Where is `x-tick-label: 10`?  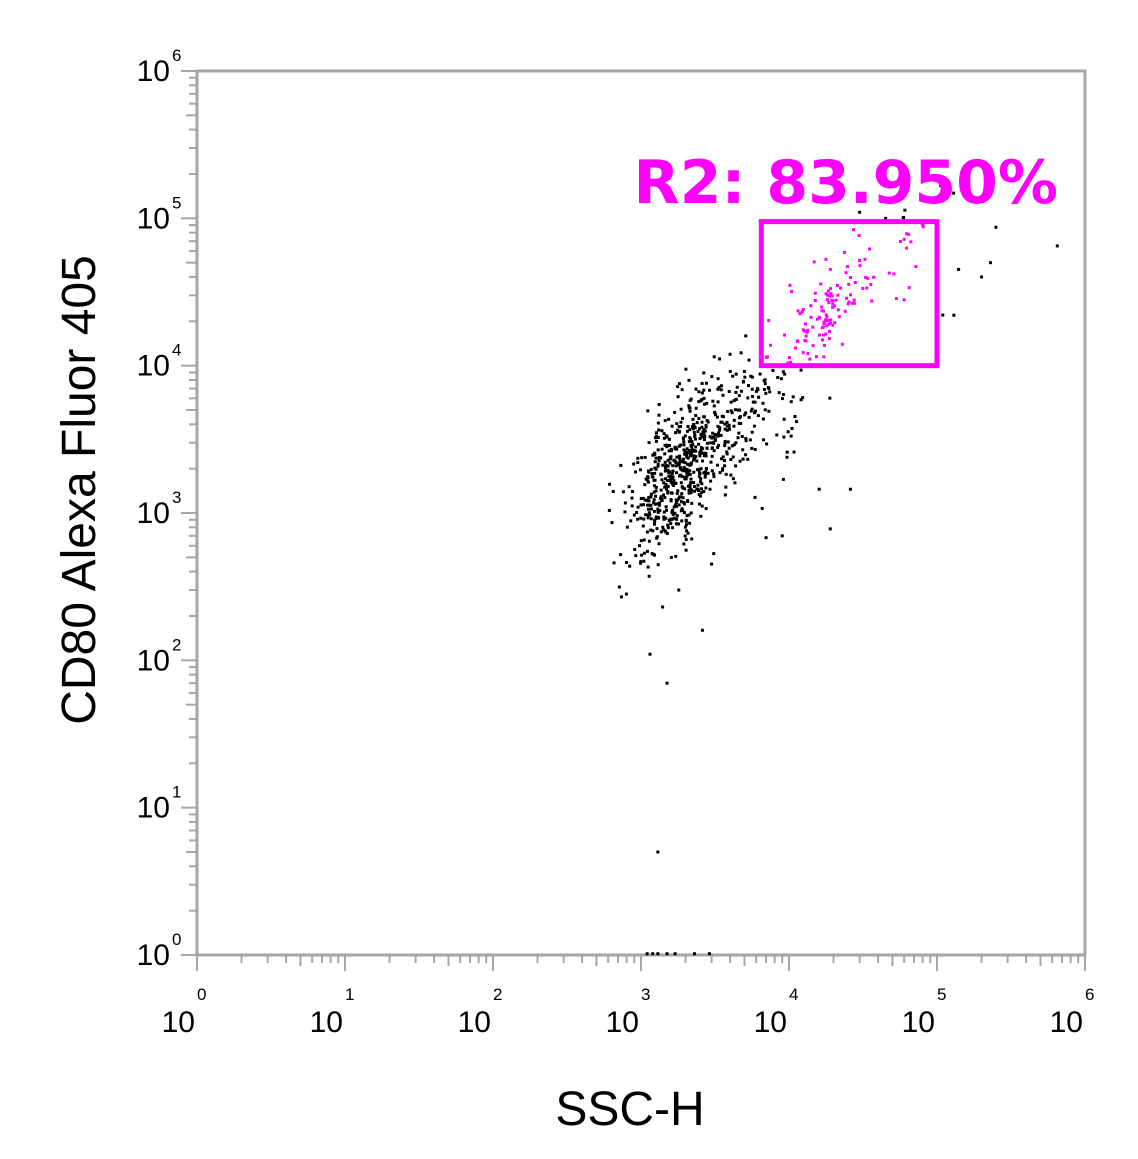 x-tick-label: 10 is located at coordinates (918, 1022).